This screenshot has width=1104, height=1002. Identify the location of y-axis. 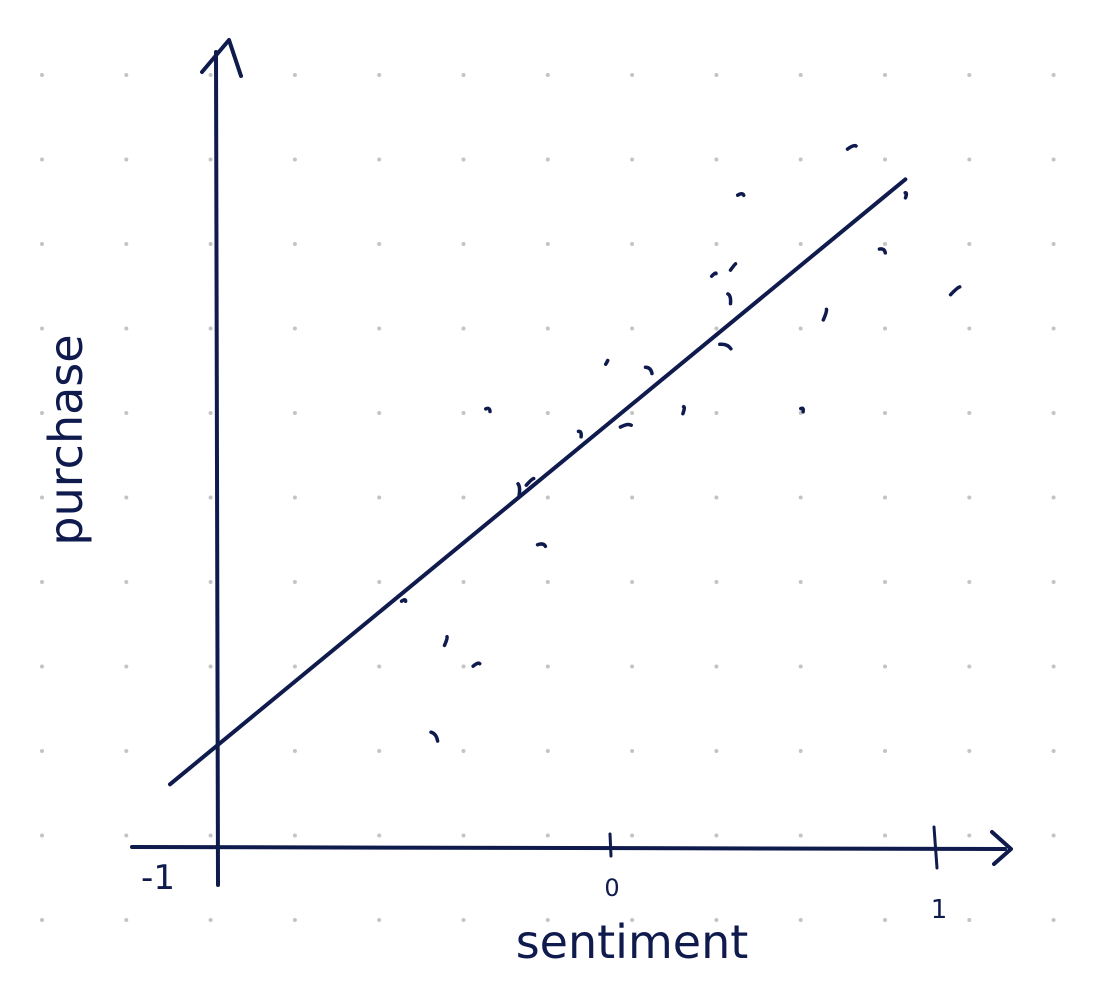
(221, 462).